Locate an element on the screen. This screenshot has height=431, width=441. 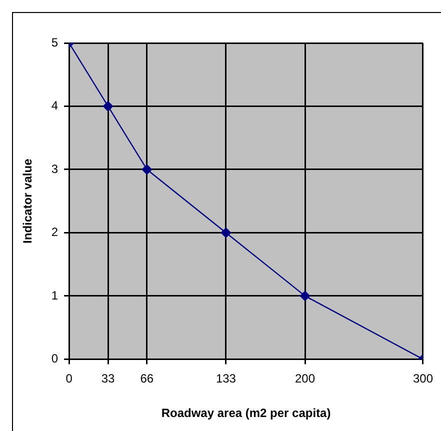
x-tick-label: 300 is located at coordinates (423, 379).